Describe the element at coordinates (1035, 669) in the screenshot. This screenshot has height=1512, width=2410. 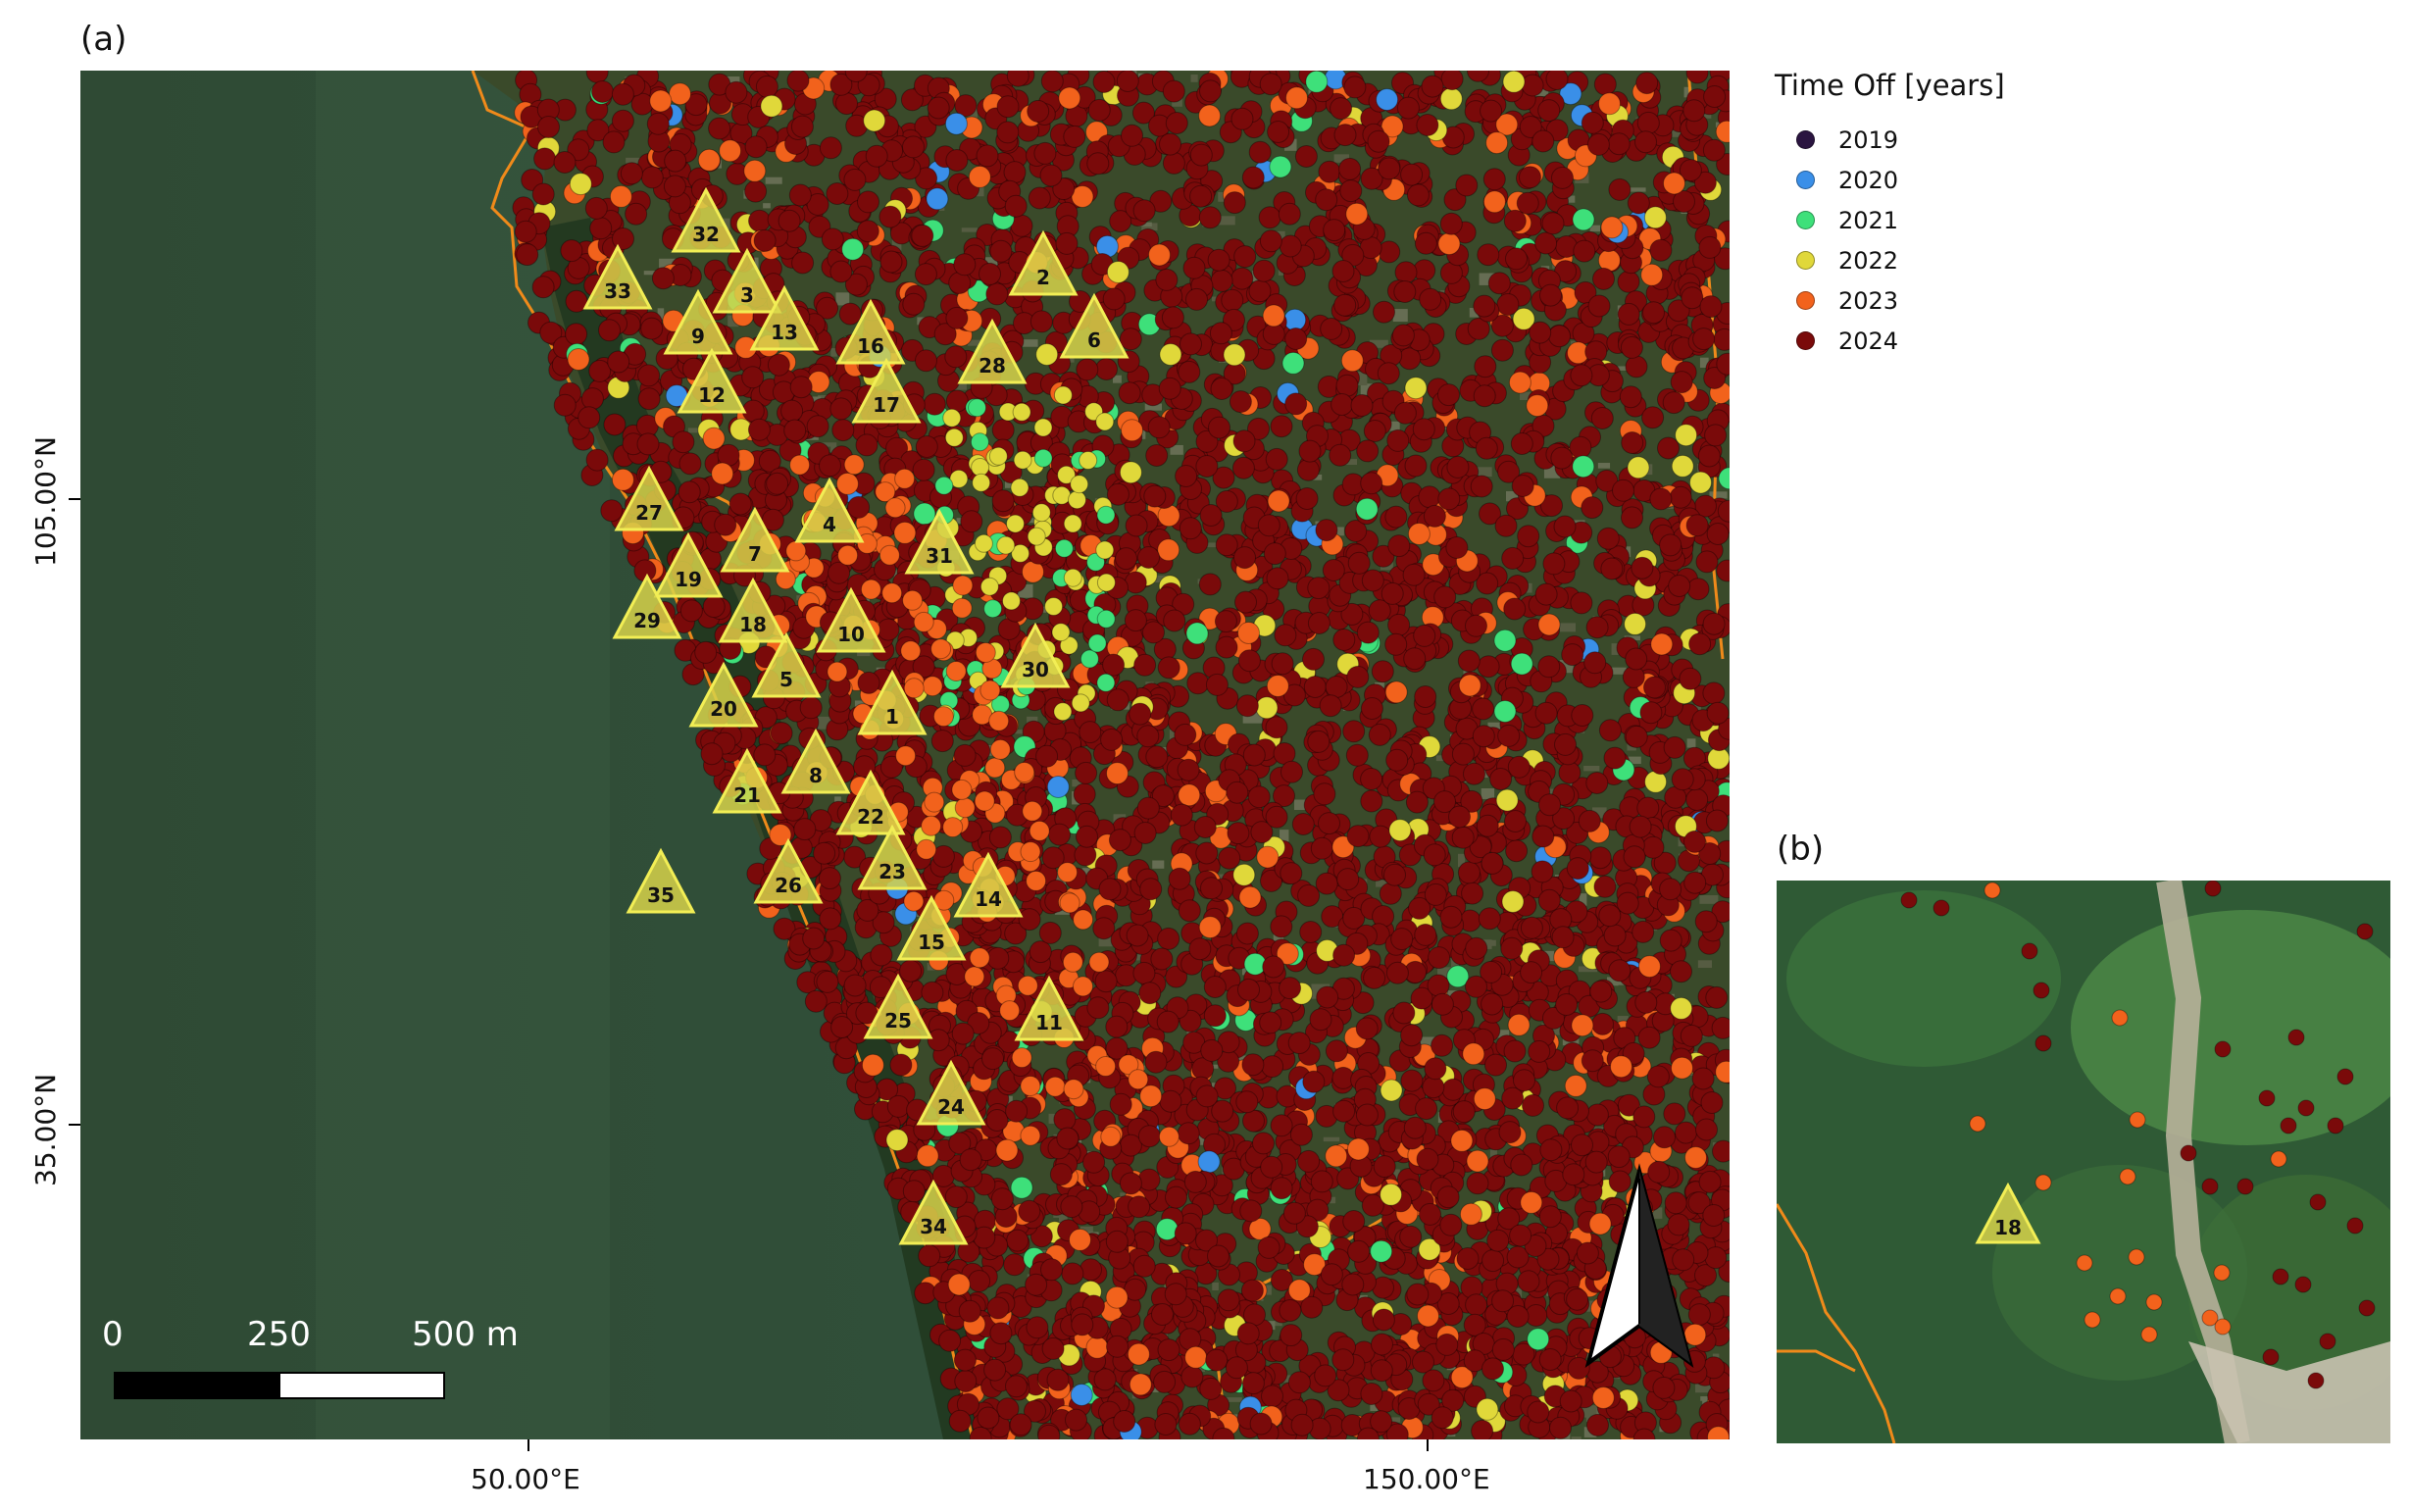
I see `station-label: 30` at that location.